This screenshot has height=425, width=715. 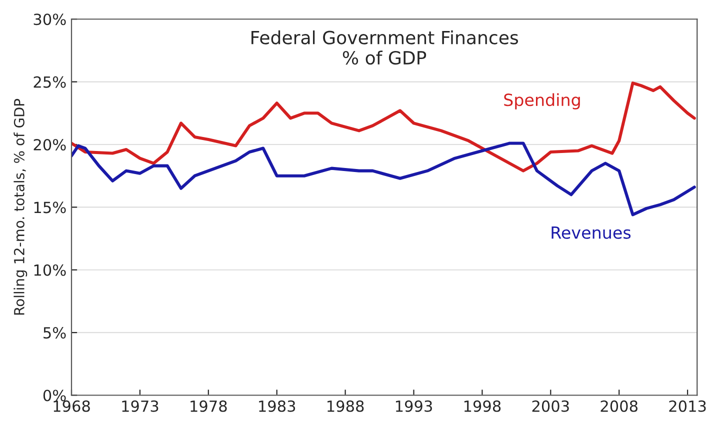 I want to click on y-tick-label: 5%, so click(x=55, y=333).